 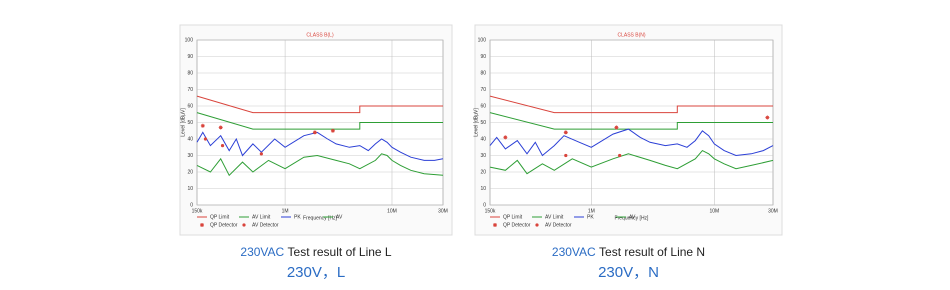 I want to click on sub-caption: 230V，L, so click(x=316, y=272).